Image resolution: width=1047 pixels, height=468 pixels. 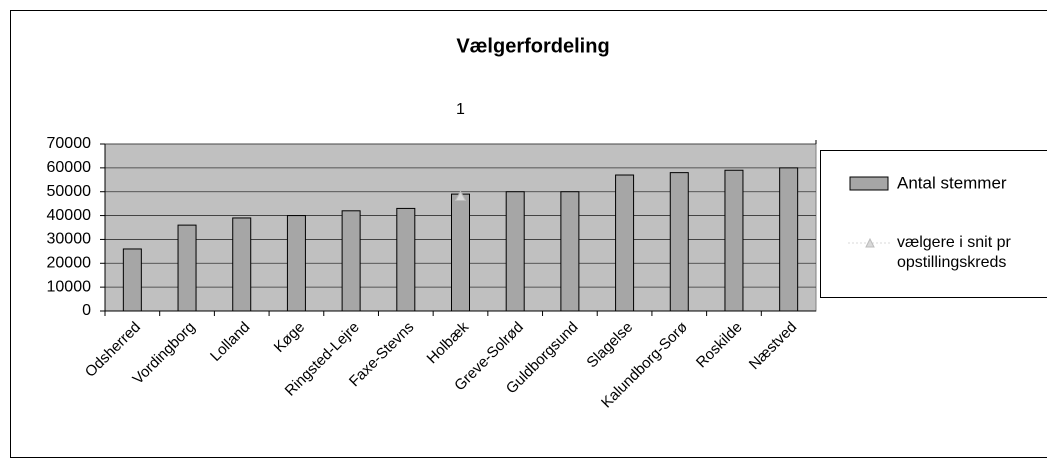 What do you see at coordinates (69, 191) in the screenshot?
I see `y-tick-label: 50000` at bounding box center [69, 191].